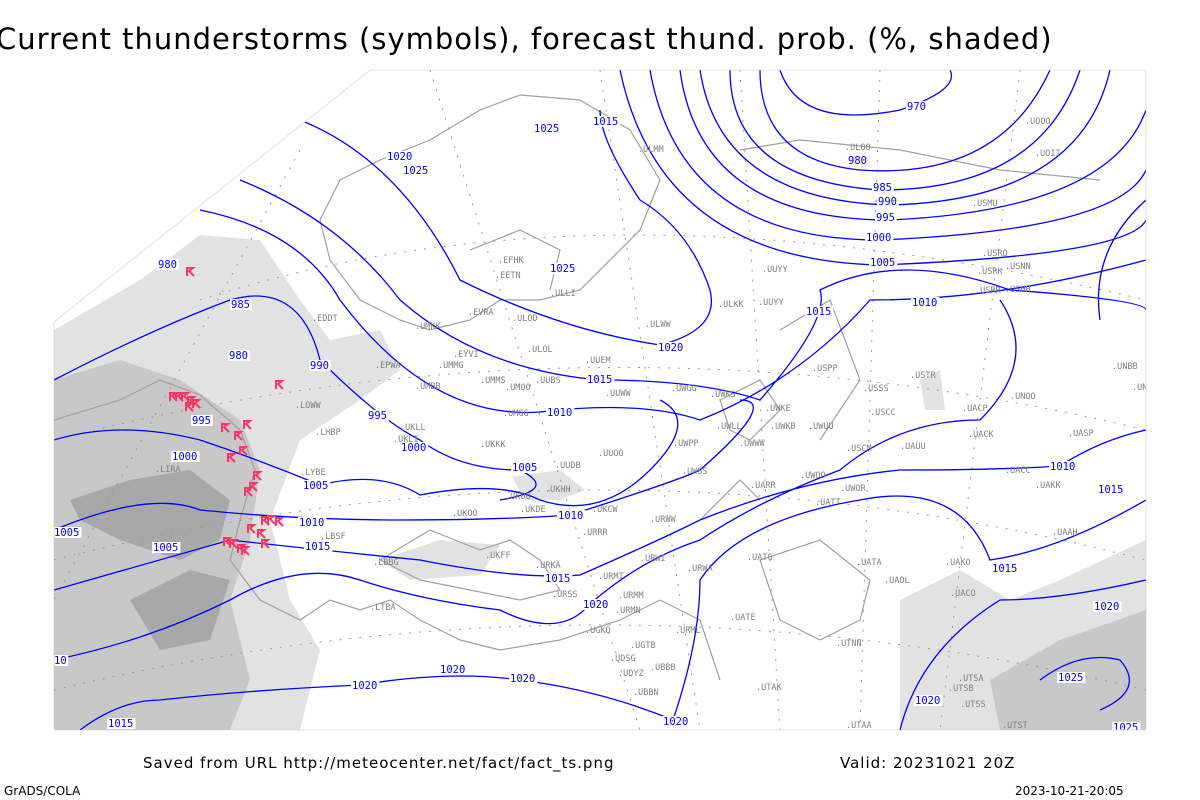 Image resolution: width=1200 pixels, height=800 pixels. I want to click on shading-mid, so click(1068, 670).